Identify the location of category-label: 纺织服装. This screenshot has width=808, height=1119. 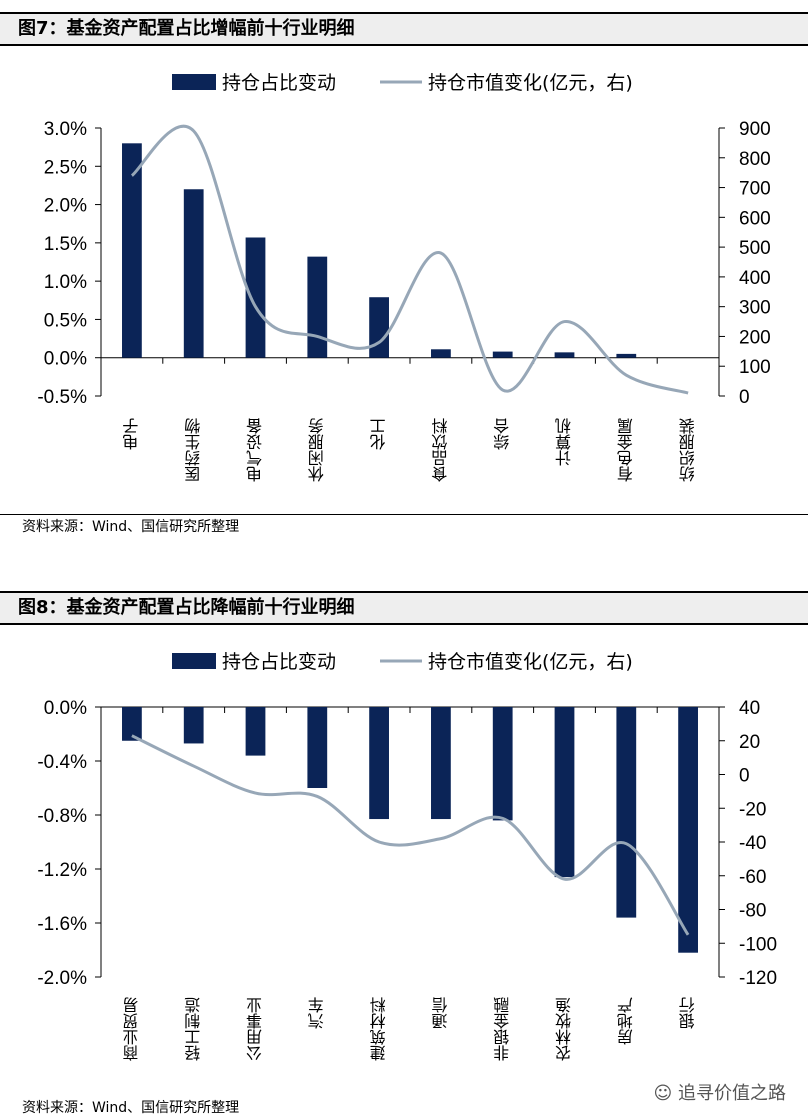
(688, 450).